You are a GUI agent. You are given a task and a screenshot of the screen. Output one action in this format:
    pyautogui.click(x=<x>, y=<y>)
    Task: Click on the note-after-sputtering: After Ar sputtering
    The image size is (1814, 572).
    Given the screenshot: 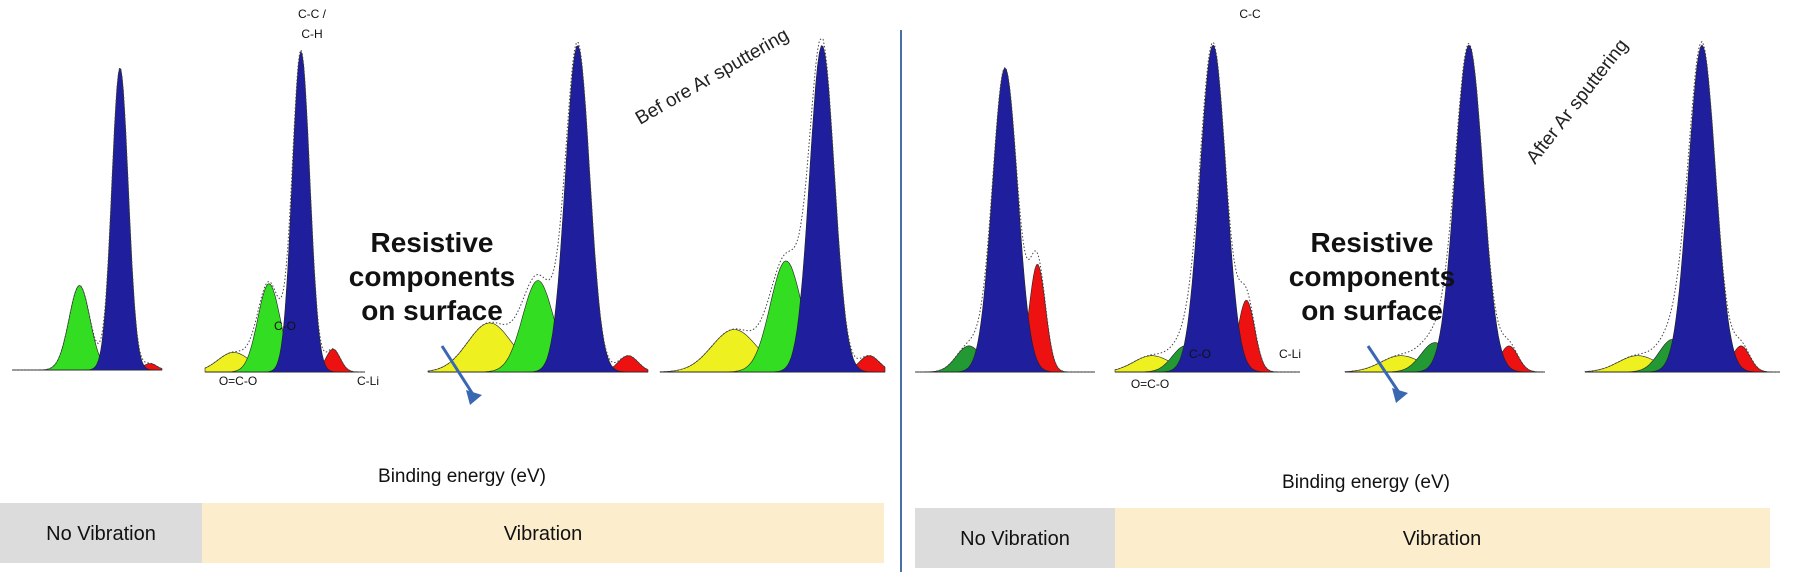 What is the action you would take?
    pyautogui.click(x=1577, y=101)
    